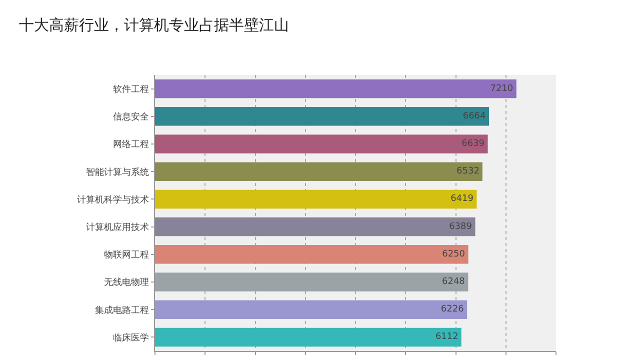 This screenshot has height=355, width=640. Describe the element at coordinates (118, 227) in the screenshot. I see `y-tick-label: 计算机应用技术` at that location.